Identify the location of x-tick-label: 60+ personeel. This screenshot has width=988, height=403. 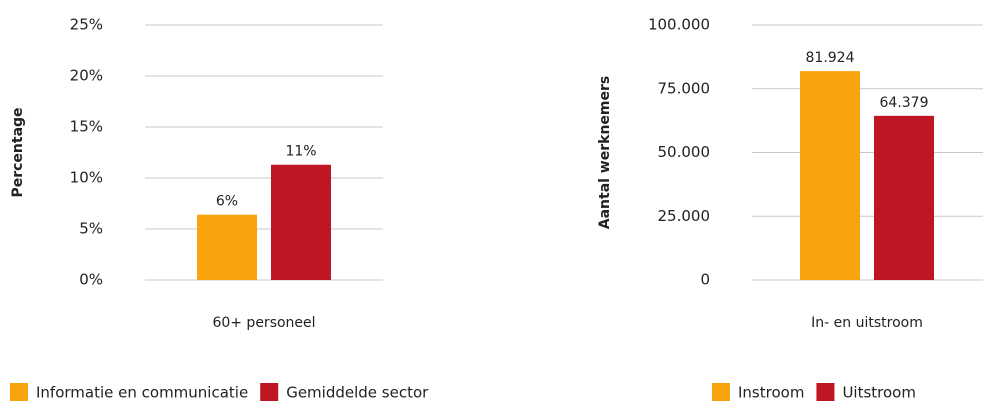
(263, 323).